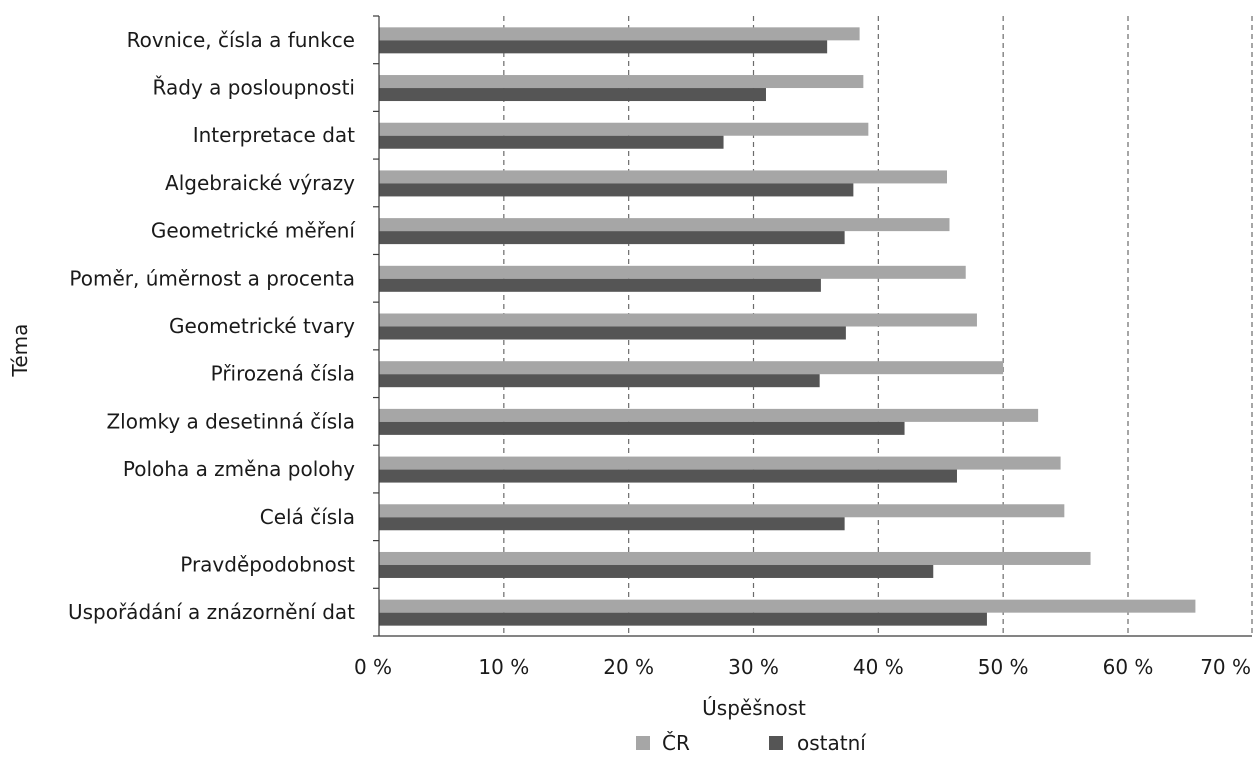 The width and height of the screenshot is (1253, 758). Describe the element at coordinates (260, 183) in the screenshot. I see `category-label: Algebraické výrazy` at that location.